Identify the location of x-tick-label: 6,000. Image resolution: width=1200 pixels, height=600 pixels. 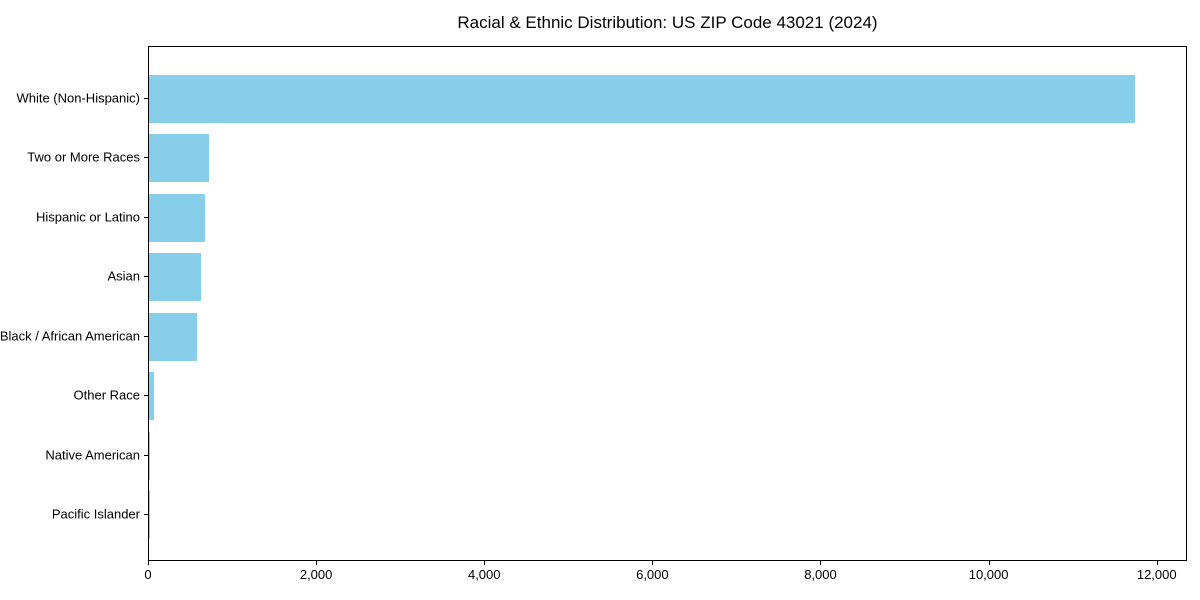
(652, 574).